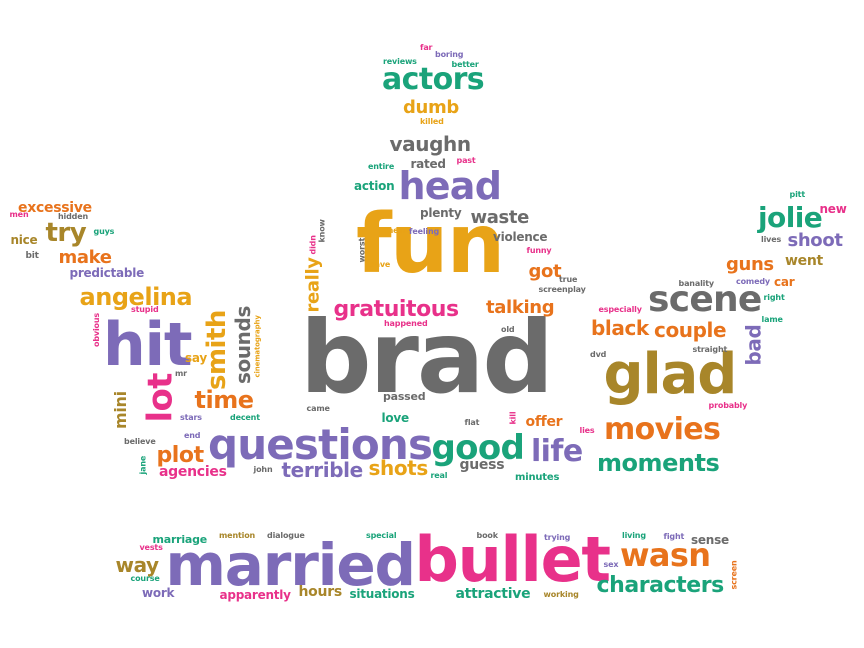 This screenshot has width=864, height=648. Describe the element at coordinates (395, 418) in the screenshot. I see `word-love: love` at that location.